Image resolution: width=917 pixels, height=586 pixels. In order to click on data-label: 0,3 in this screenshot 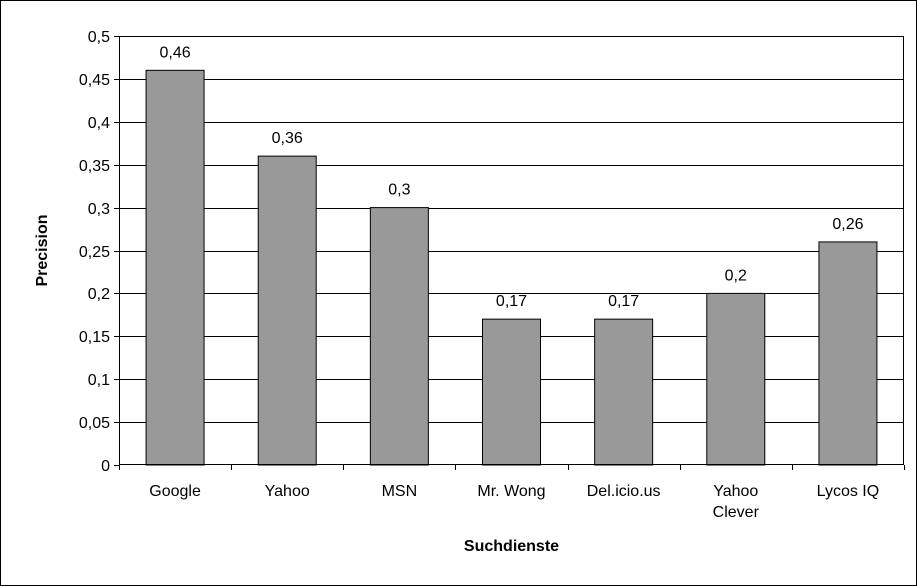, I will do `click(399, 190)`.